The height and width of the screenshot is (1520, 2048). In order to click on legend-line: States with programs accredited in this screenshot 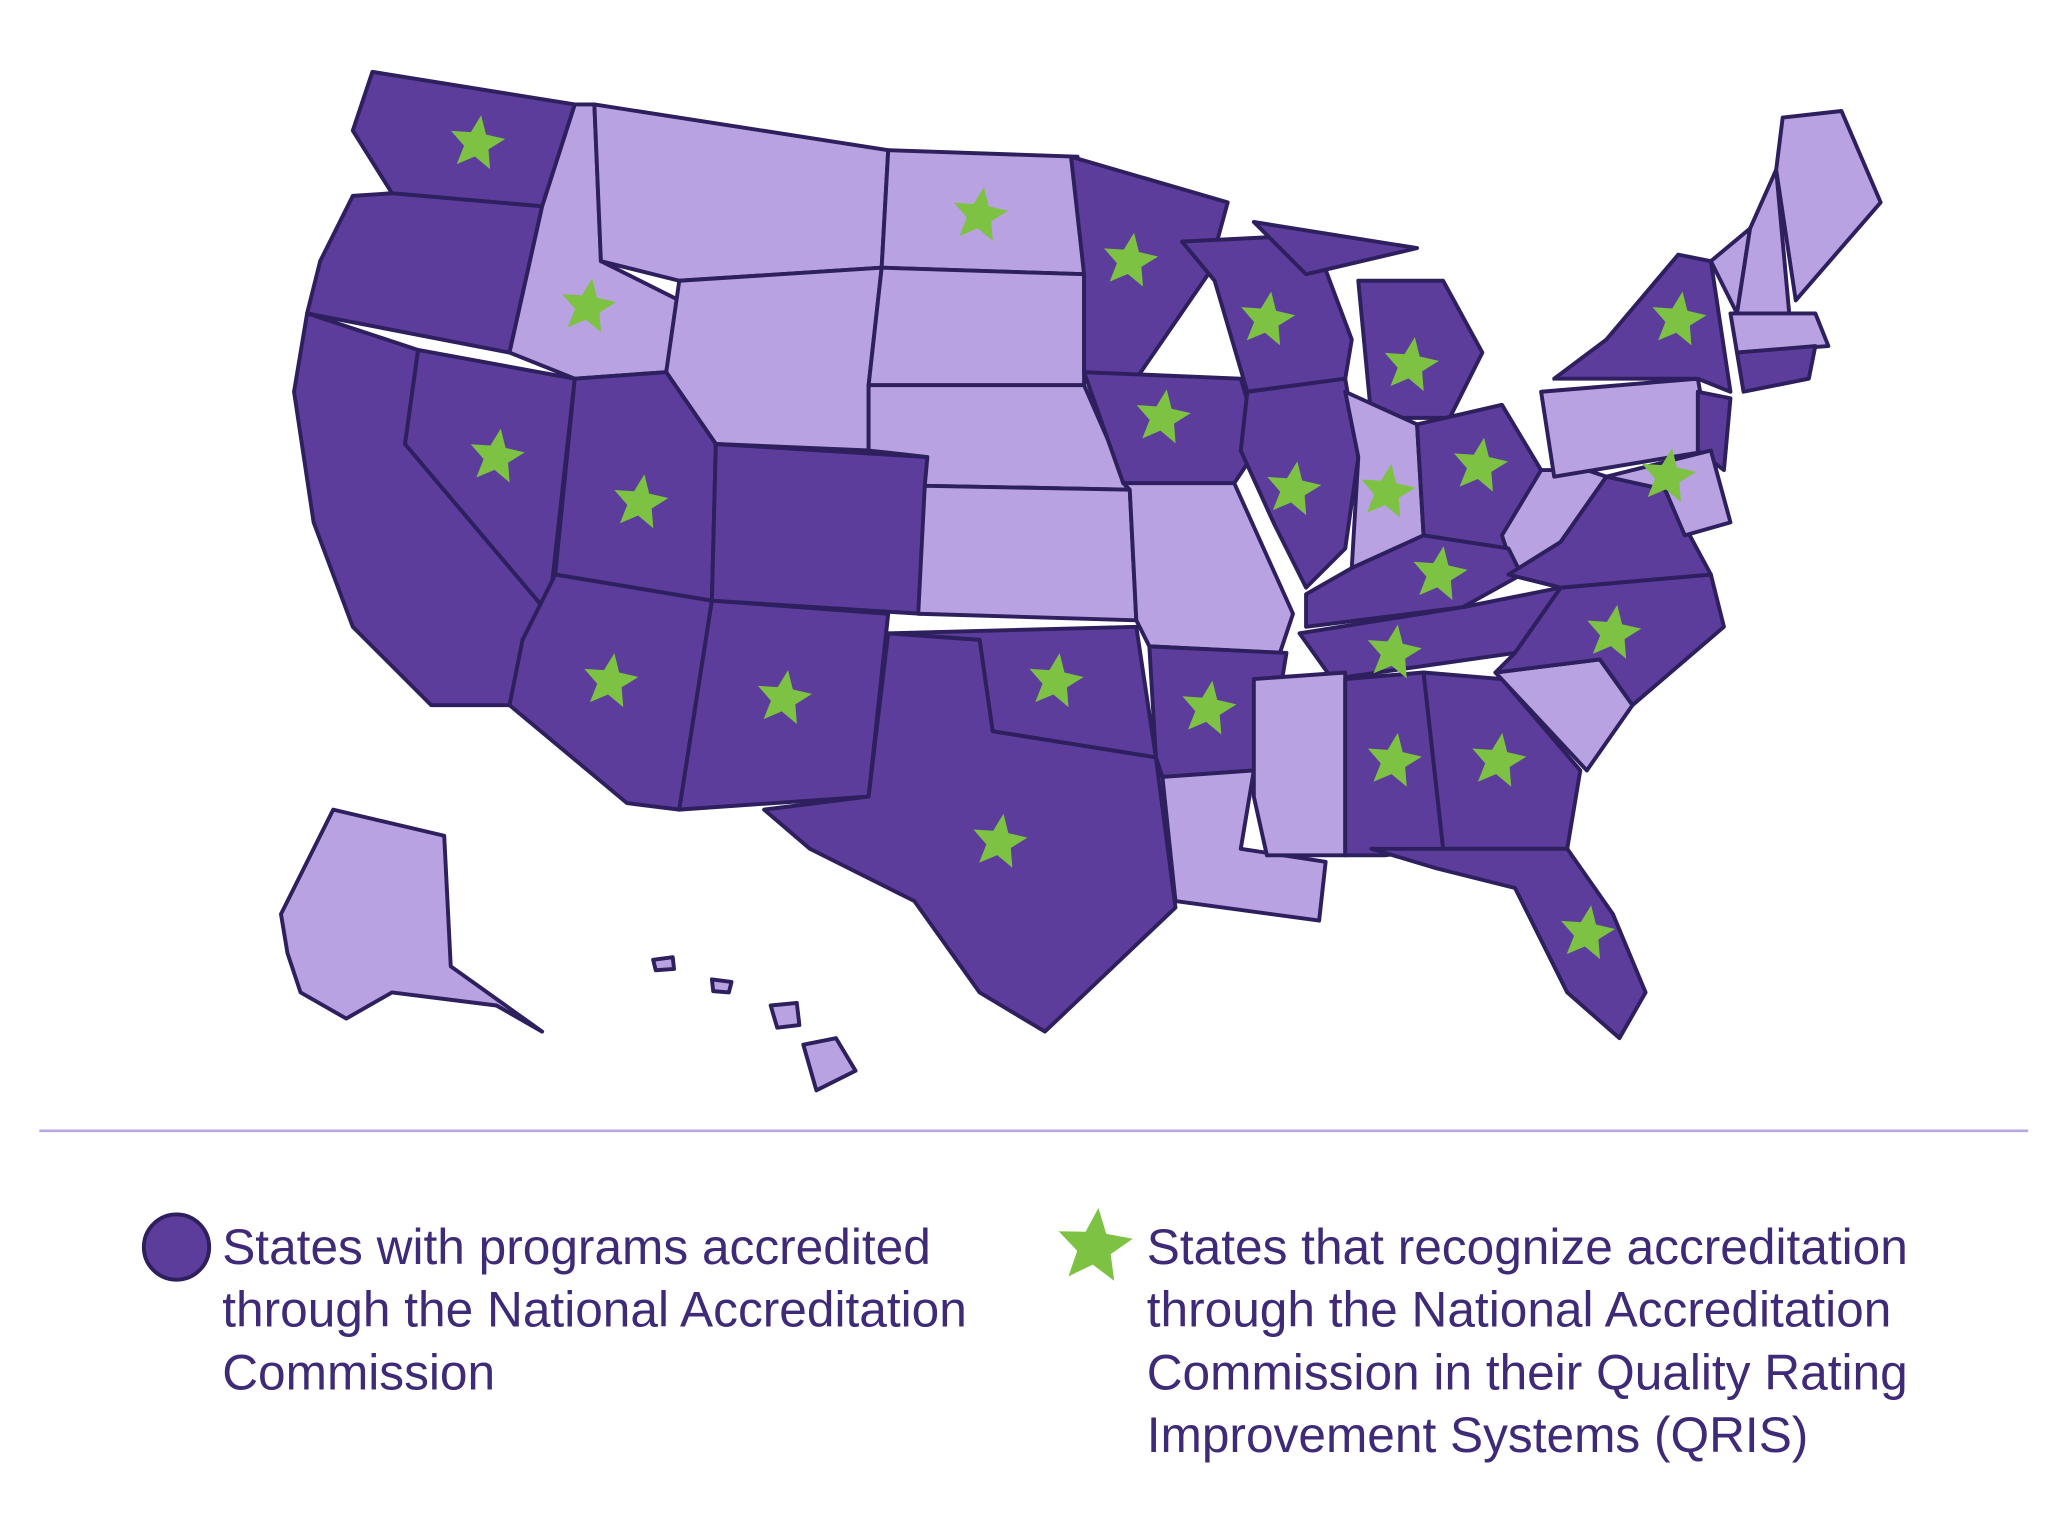, I will do `click(576, 1247)`.